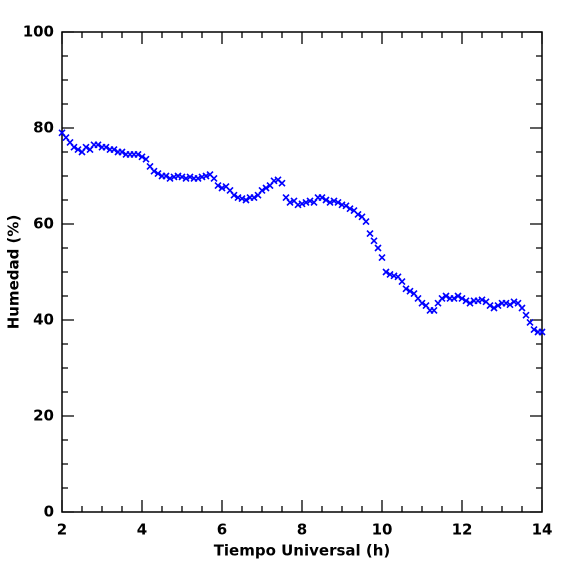 This screenshot has width=574, height=574. What do you see at coordinates (382, 530) in the screenshot?
I see `x-tick-label: 10` at bounding box center [382, 530].